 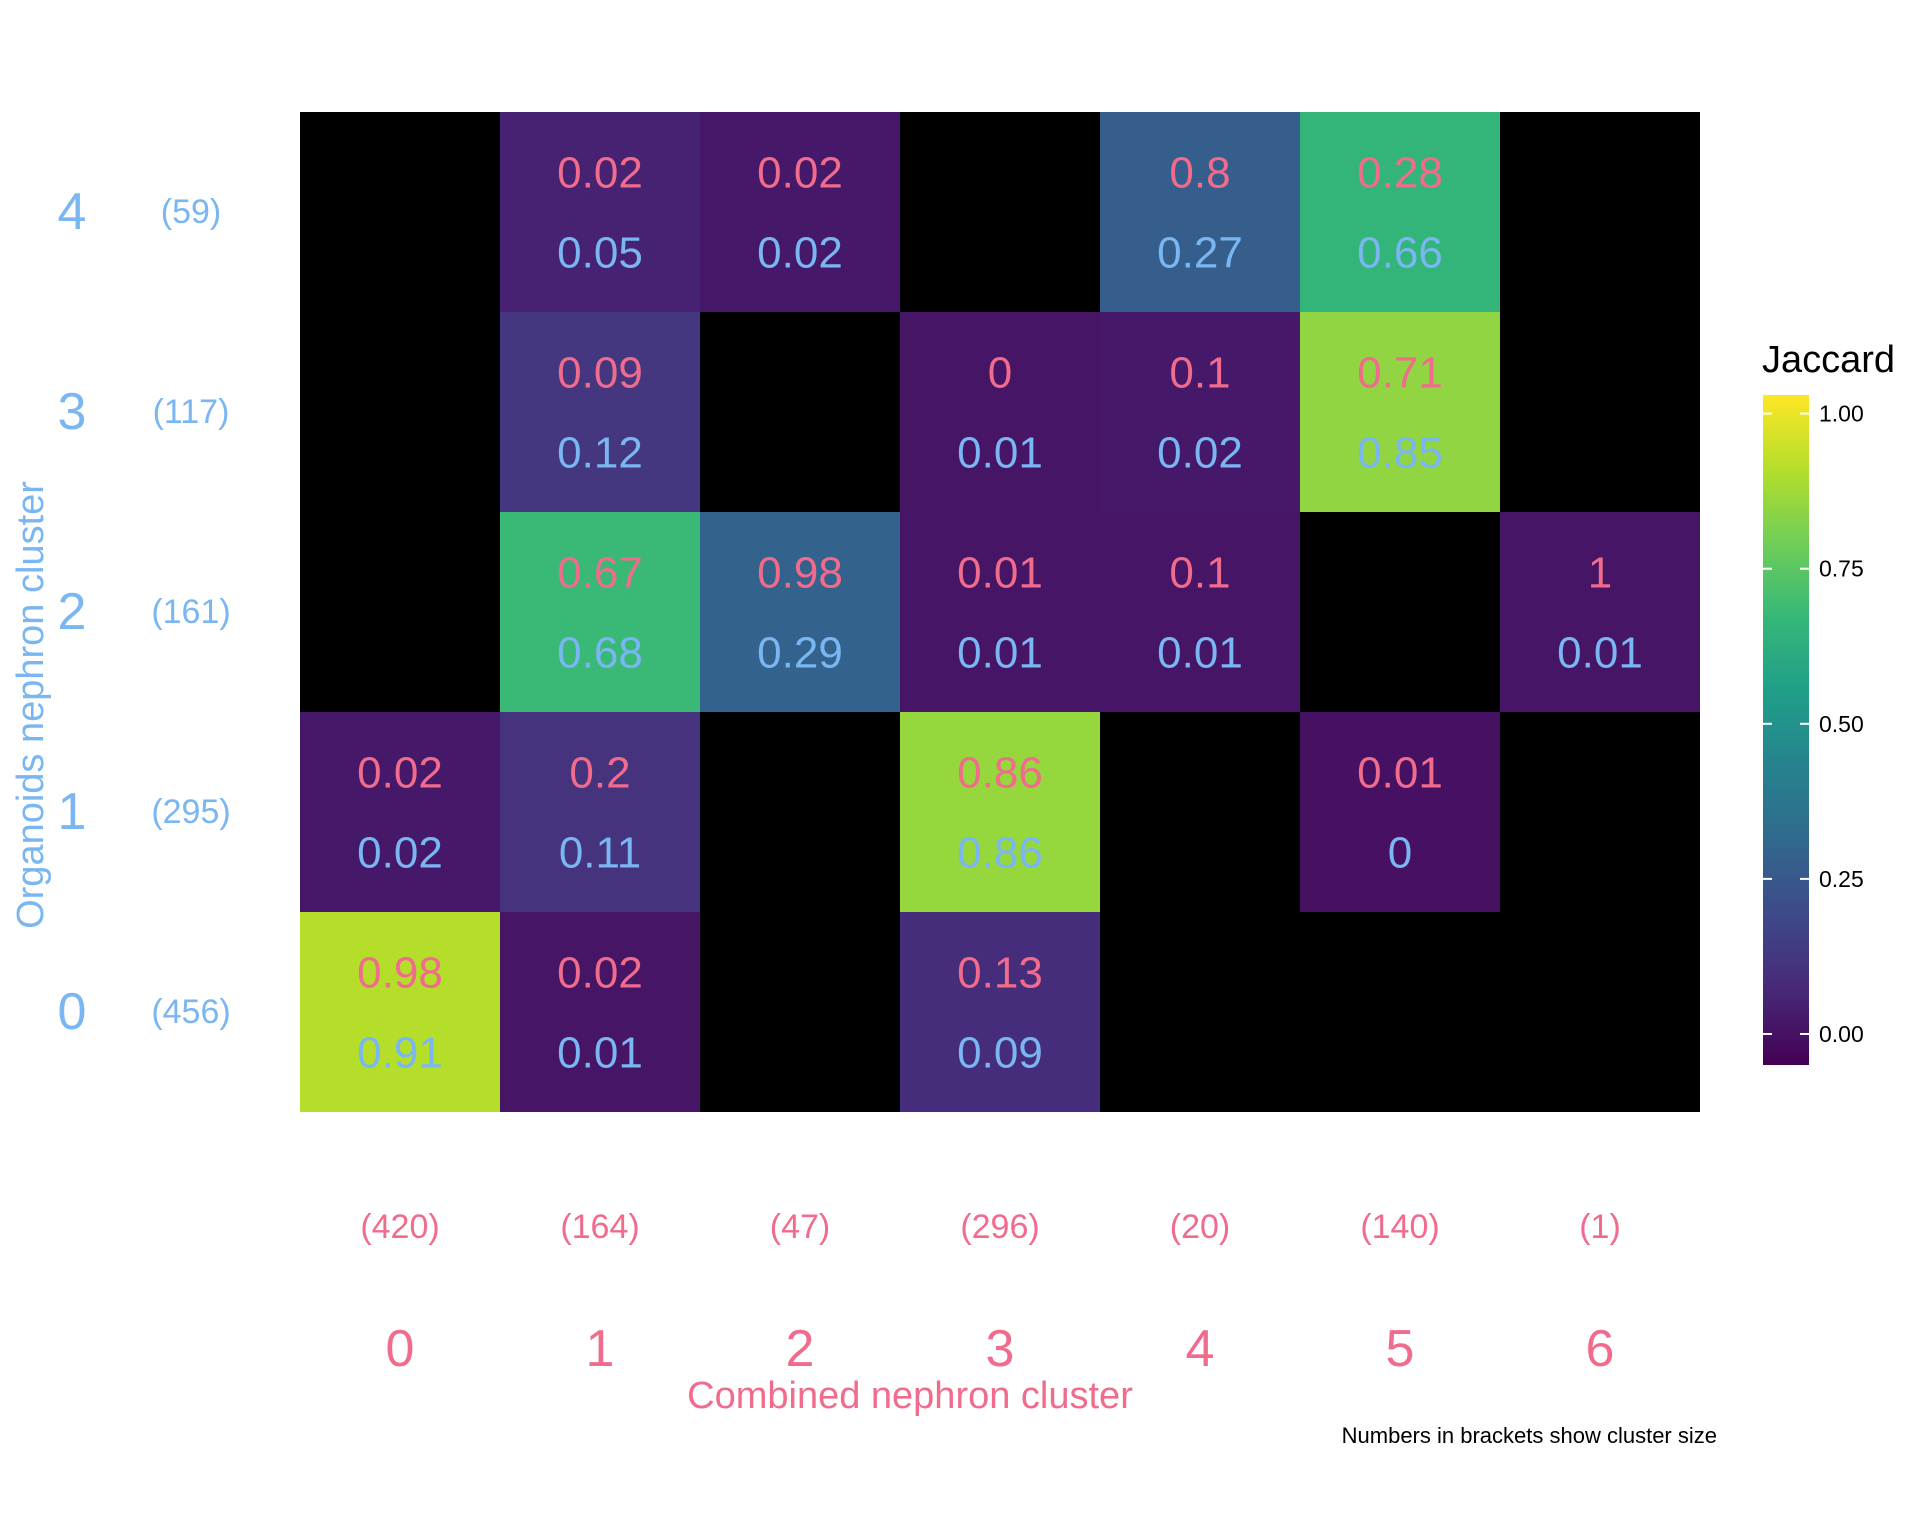 I want to click on y-axis: 0 (456) 1 (295) 2 (161) 3 (117) 4 (59), so click(x=144, y=612).